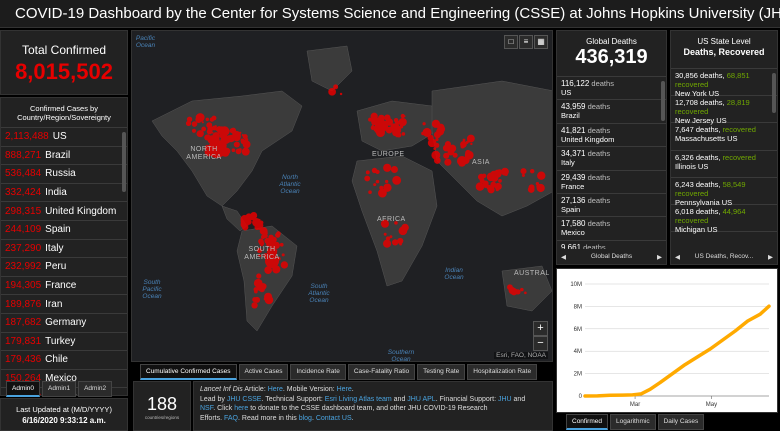 Image resolution: width=780 pixels, height=431 pixels. Describe the element at coordinates (685, 364) in the screenshot. I see `data-point` at that location.